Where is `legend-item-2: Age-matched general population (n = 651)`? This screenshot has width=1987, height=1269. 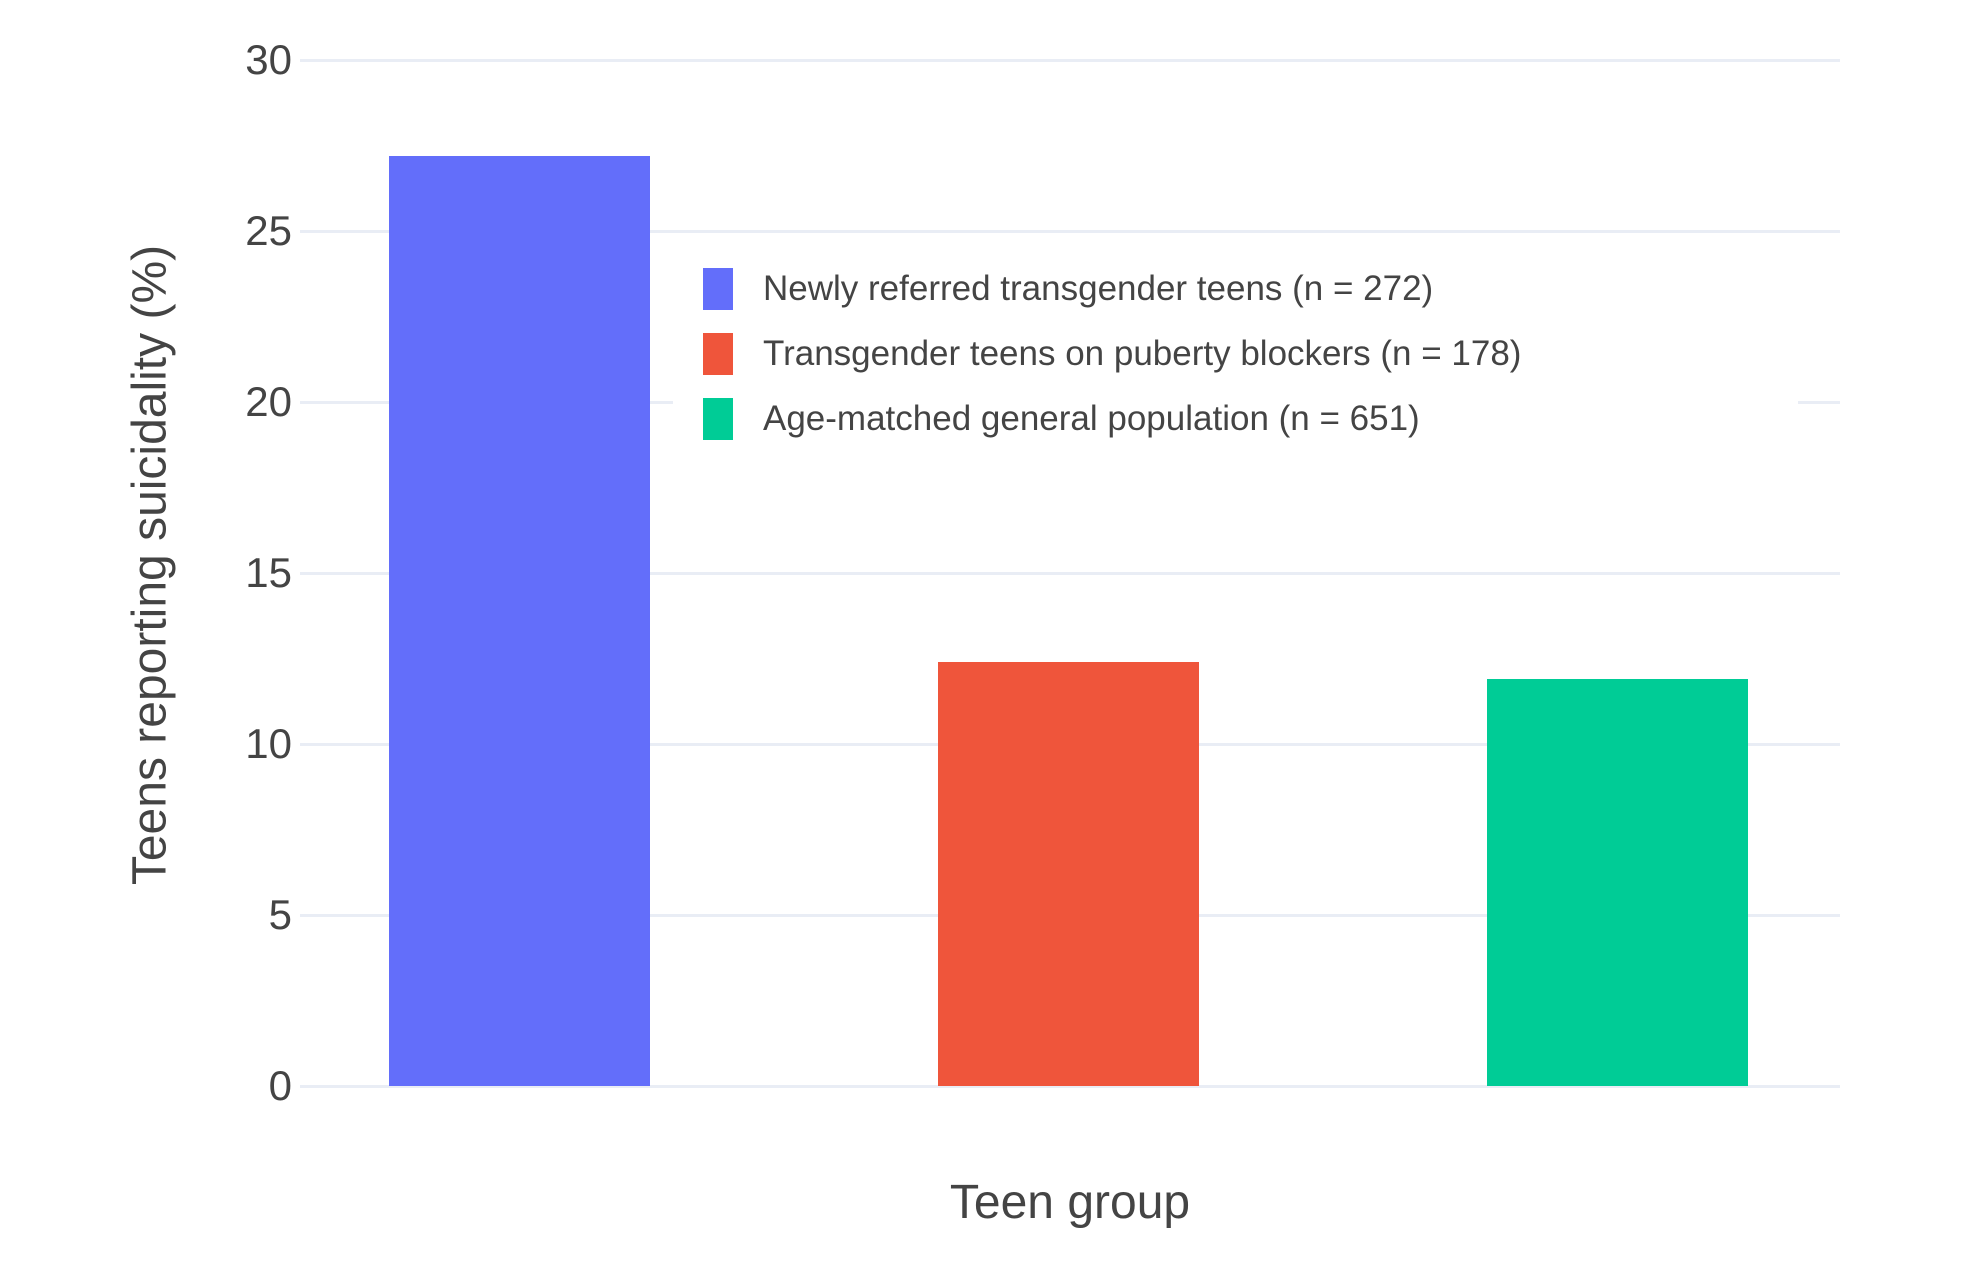
legend-item-2: Age-matched general population (n = 651) is located at coordinates (1250, 418).